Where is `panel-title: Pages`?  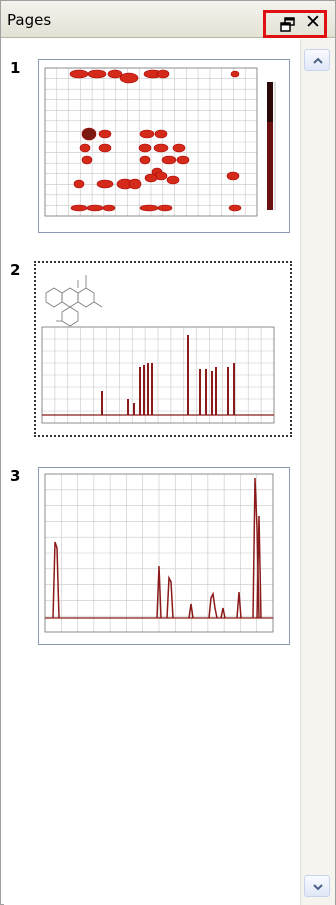 panel-title: Pages is located at coordinates (29, 20).